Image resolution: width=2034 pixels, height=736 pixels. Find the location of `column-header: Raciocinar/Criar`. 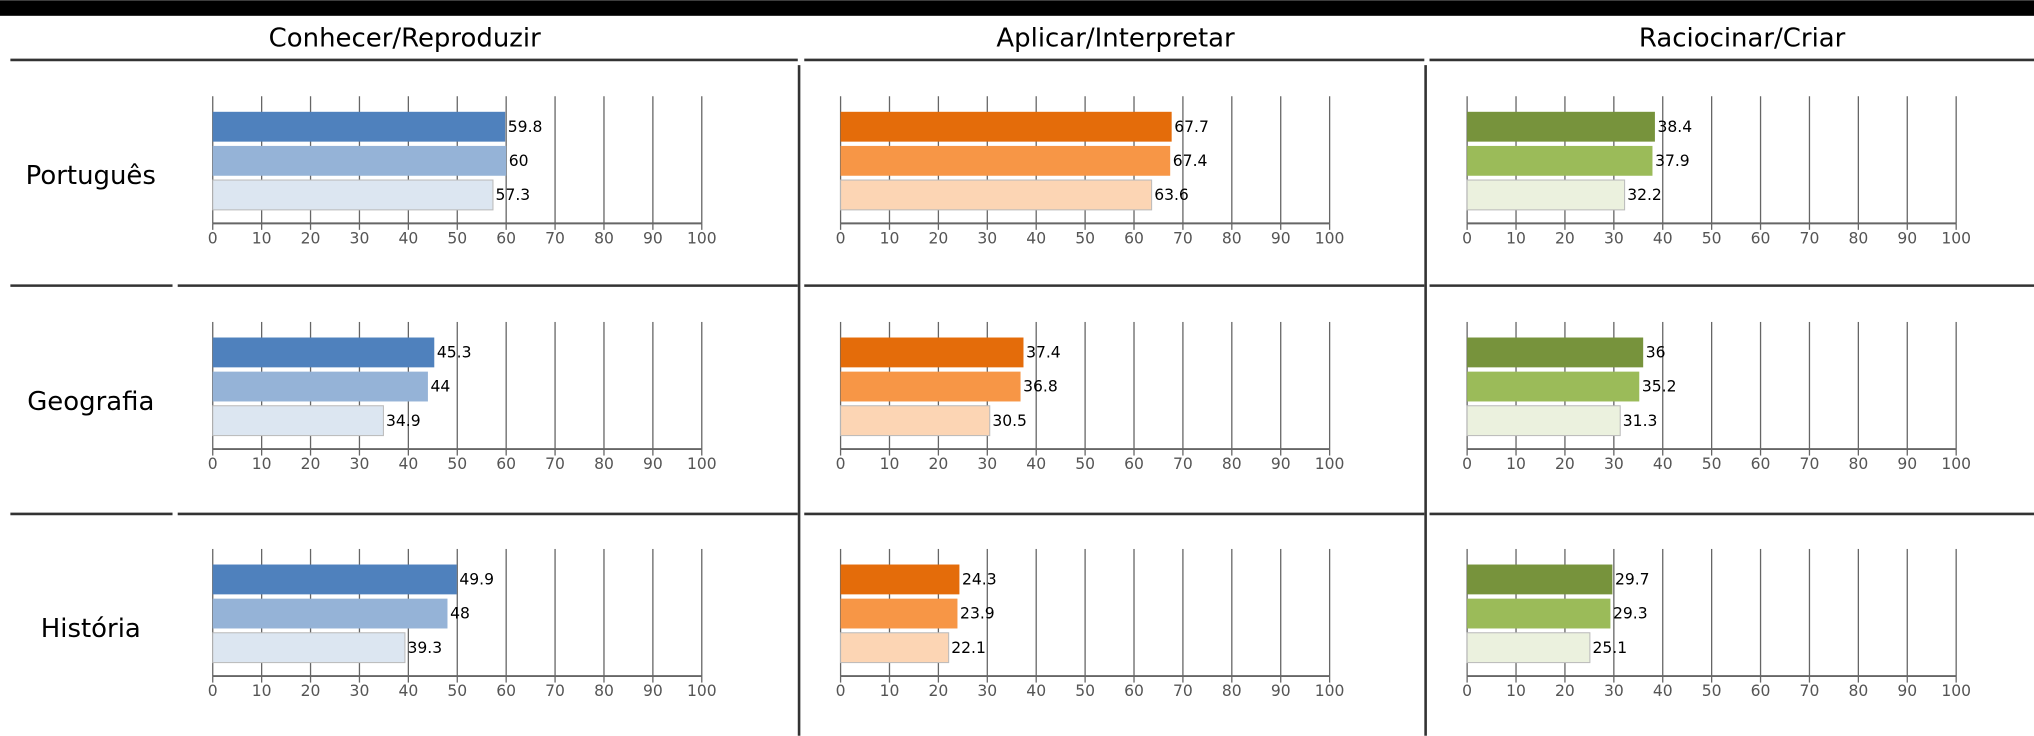

column-header: Raciocinar/Criar is located at coordinates (1742, 39).